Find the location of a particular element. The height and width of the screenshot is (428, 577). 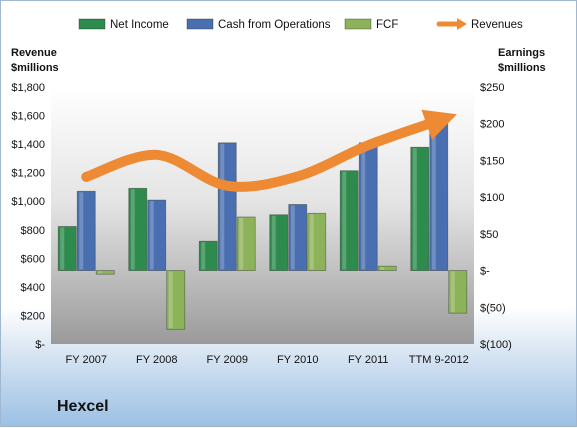

right-axis-title-line1: Earnings is located at coordinates (521, 53).